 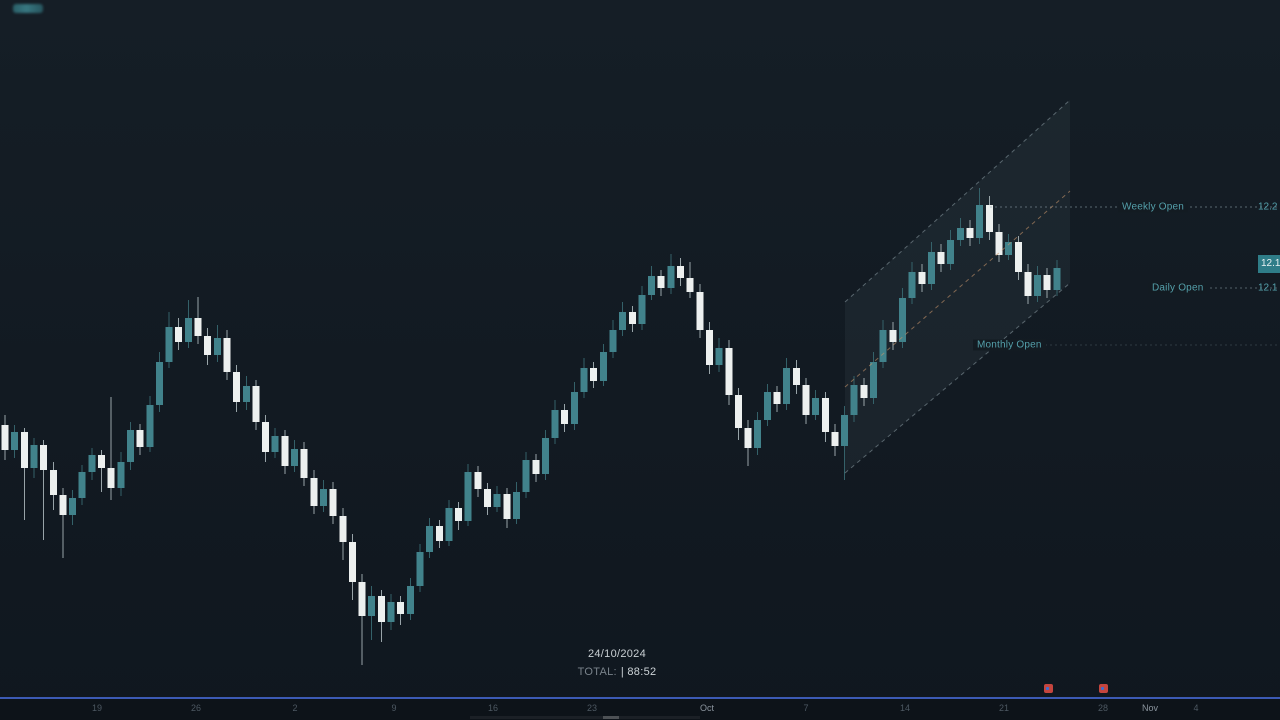 I want to click on parallel-channel-fill, so click(x=957, y=286).